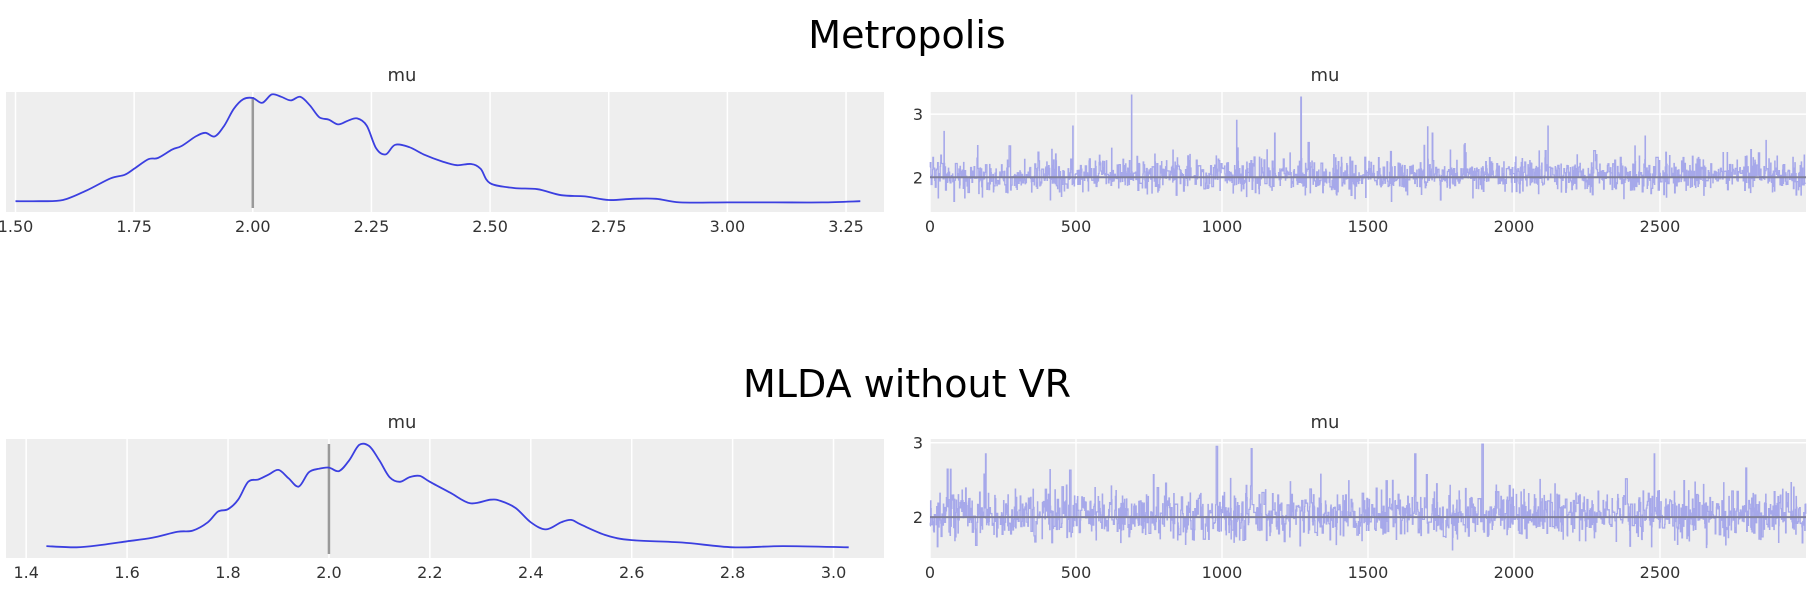 Image resolution: width=1814 pixels, height=589 pixels. What do you see at coordinates (1359, 150) in the screenshot?
I see `metropolis-trace-plot: mu 0 500 1000 1500 2000 2500 2 3` at bounding box center [1359, 150].